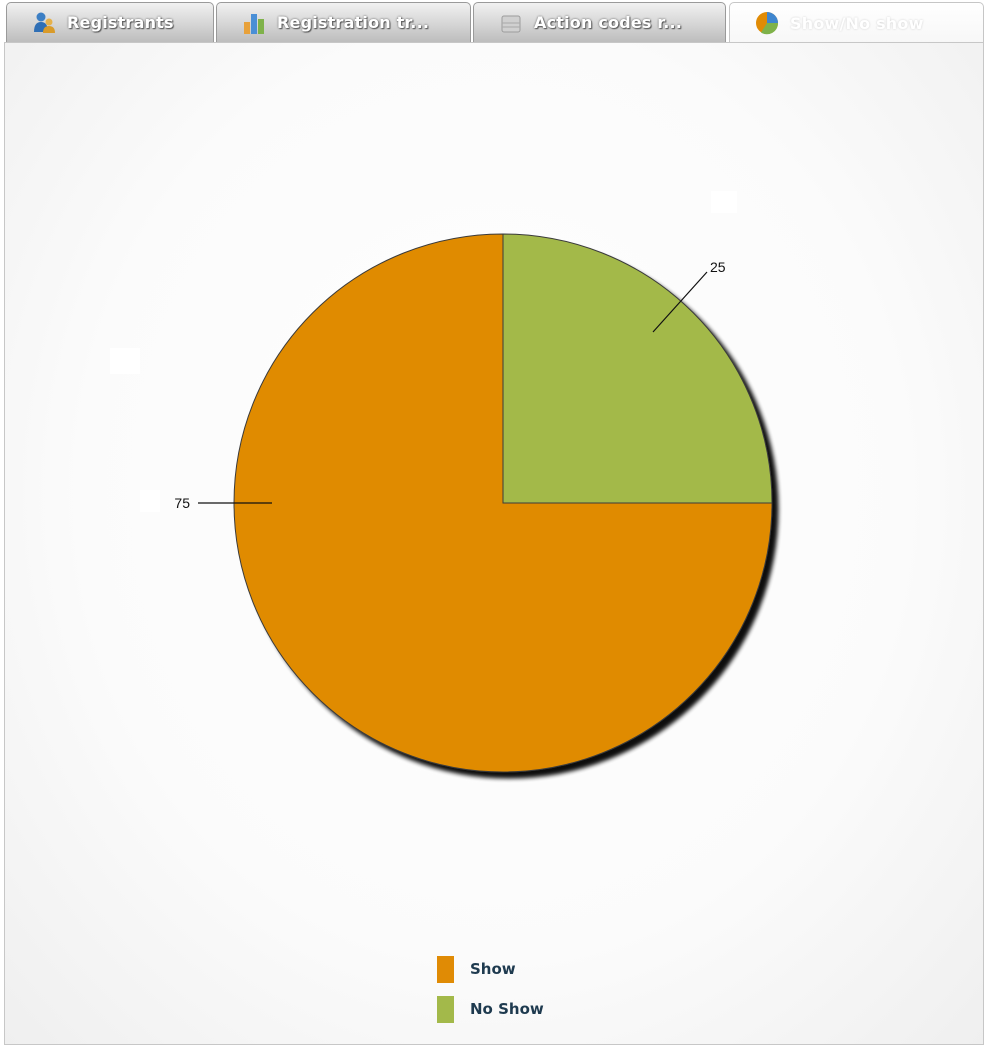 The image size is (987, 1048). I want to click on legend-label: No Show, so click(507, 1009).